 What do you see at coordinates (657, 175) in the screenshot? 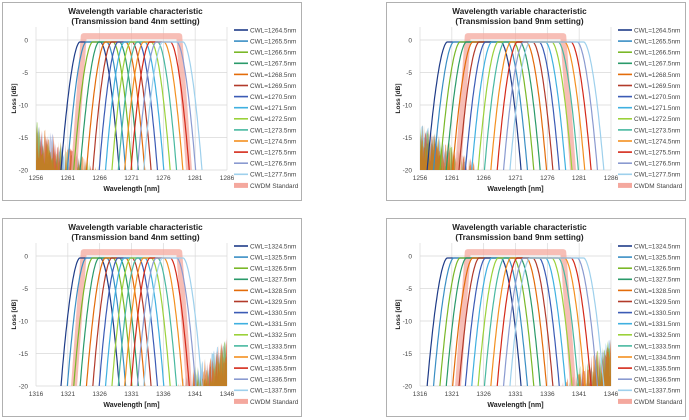
I see `legend-label: CWL=1277.5nm` at bounding box center [657, 175].